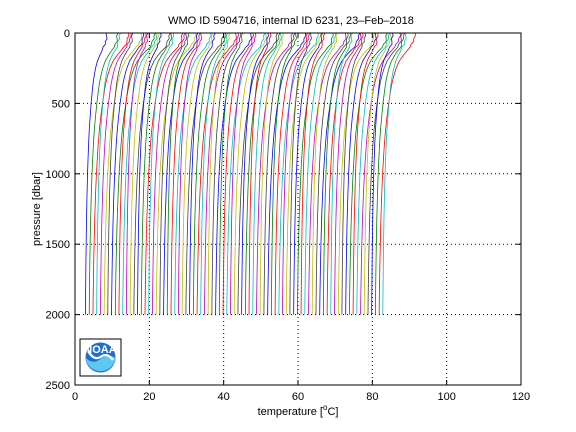 Image resolution: width=576 pixels, height=432 pixels. Describe the element at coordinates (58, 386) in the screenshot. I see `y-tick-label: 2500` at that location.